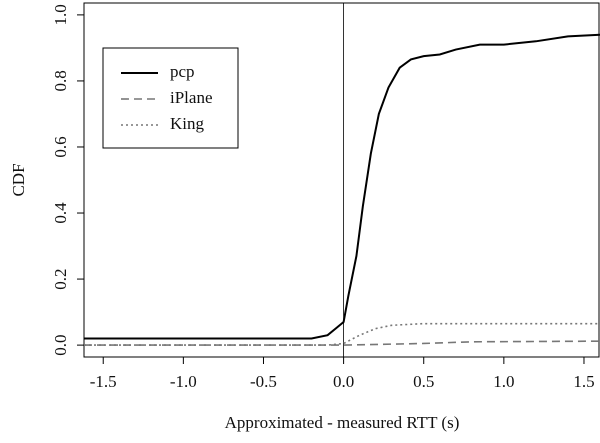 The image size is (600, 443). What do you see at coordinates (60, 80) in the screenshot?
I see `y-tick-label: 0.8` at bounding box center [60, 80].